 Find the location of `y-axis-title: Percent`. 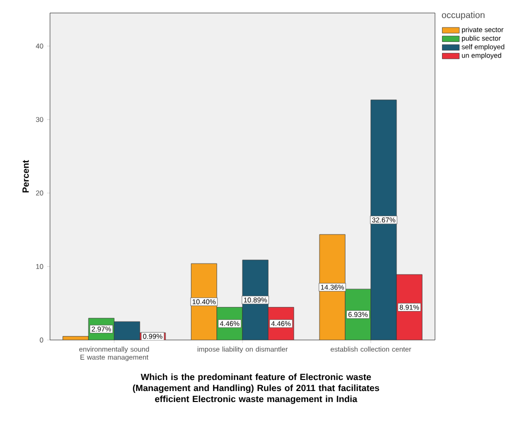

y-axis-title: Percent is located at coordinates (25, 176).